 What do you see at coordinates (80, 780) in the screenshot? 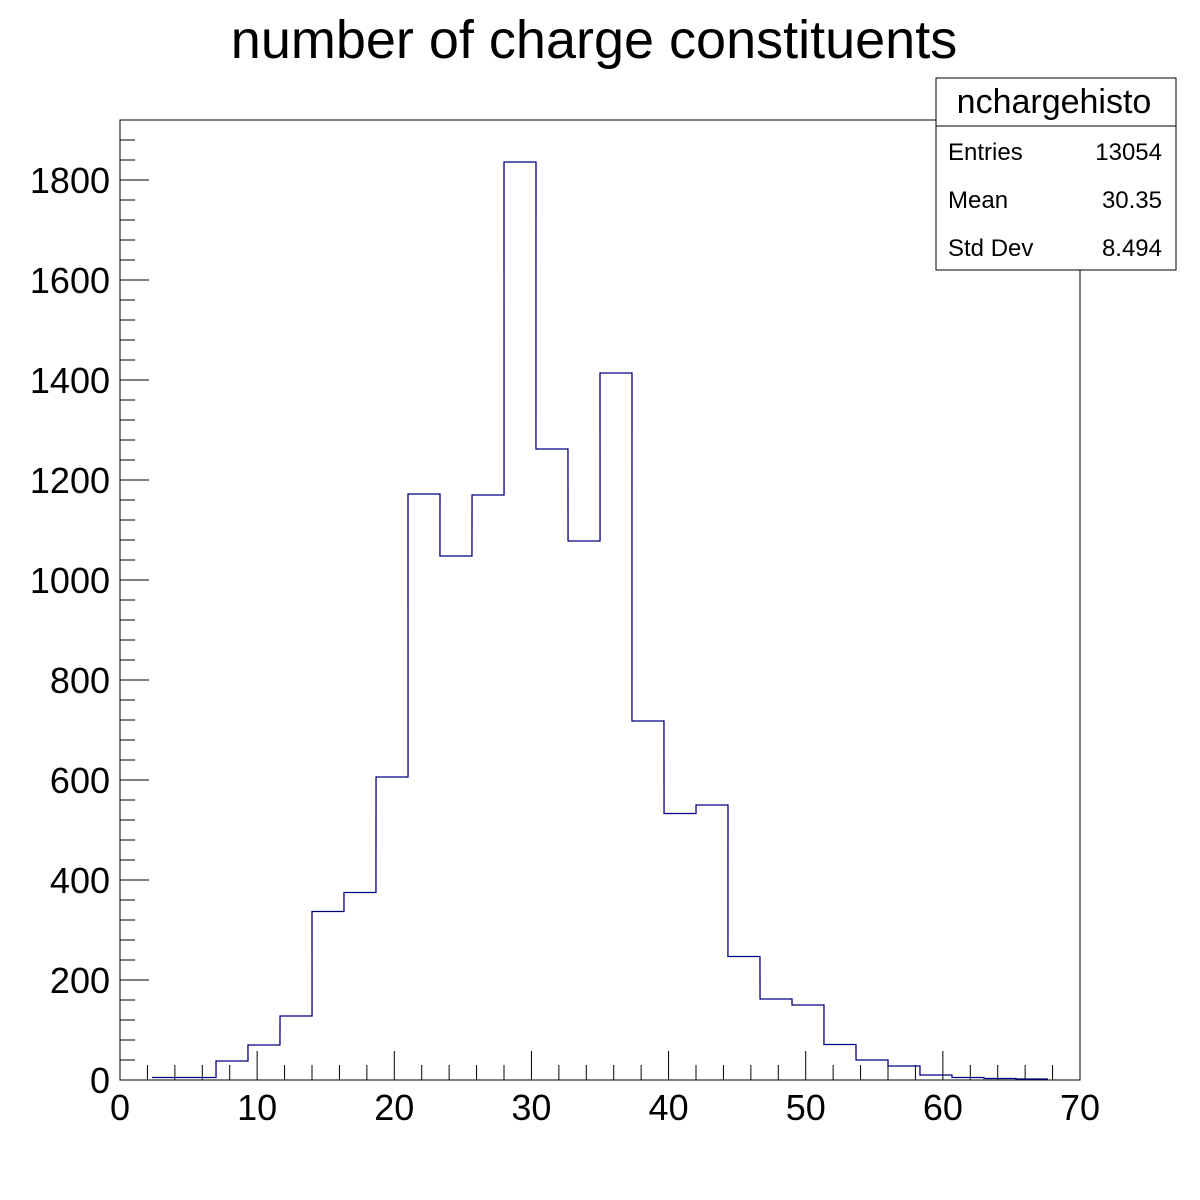
I see `y-tick-label: 600` at bounding box center [80, 780].